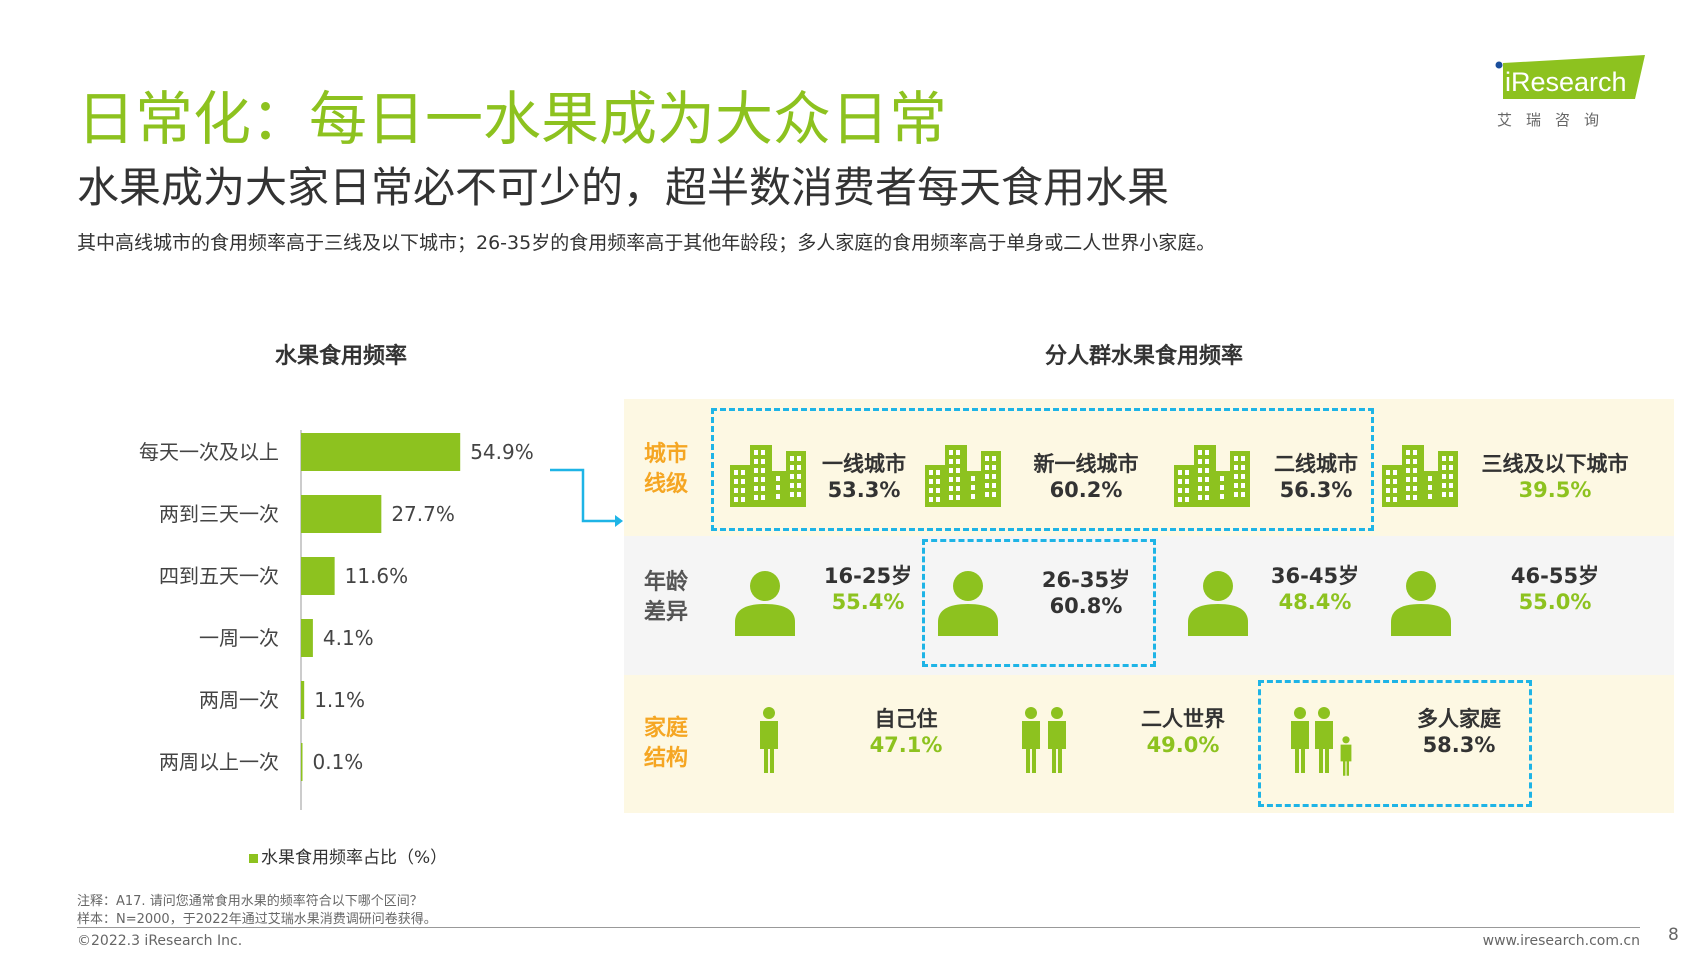  I want to click on svg-text: 艾瑞咨询, so click(1555, 120).